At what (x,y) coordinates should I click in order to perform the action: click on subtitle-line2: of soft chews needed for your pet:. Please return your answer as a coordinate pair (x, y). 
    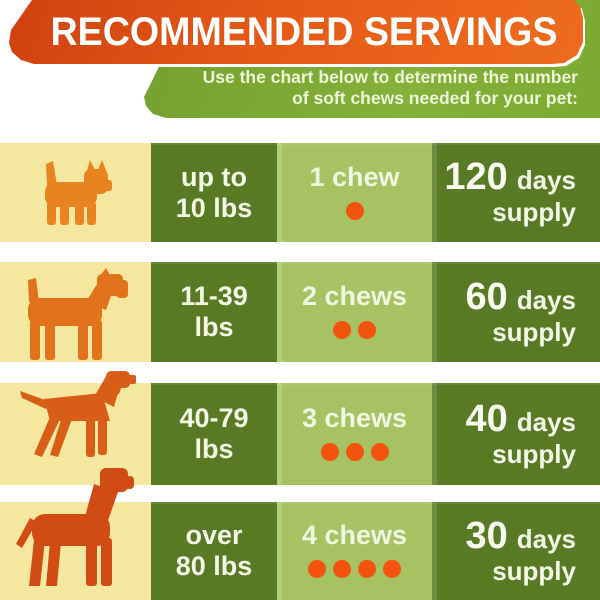
    Looking at the image, I should click on (435, 98).